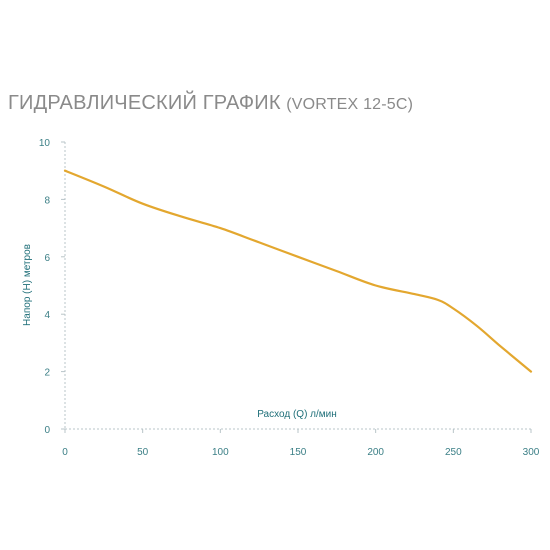  What do you see at coordinates (143, 452) in the screenshot?
I see `x-tick-label: 50` at bounding box center [143, 452].